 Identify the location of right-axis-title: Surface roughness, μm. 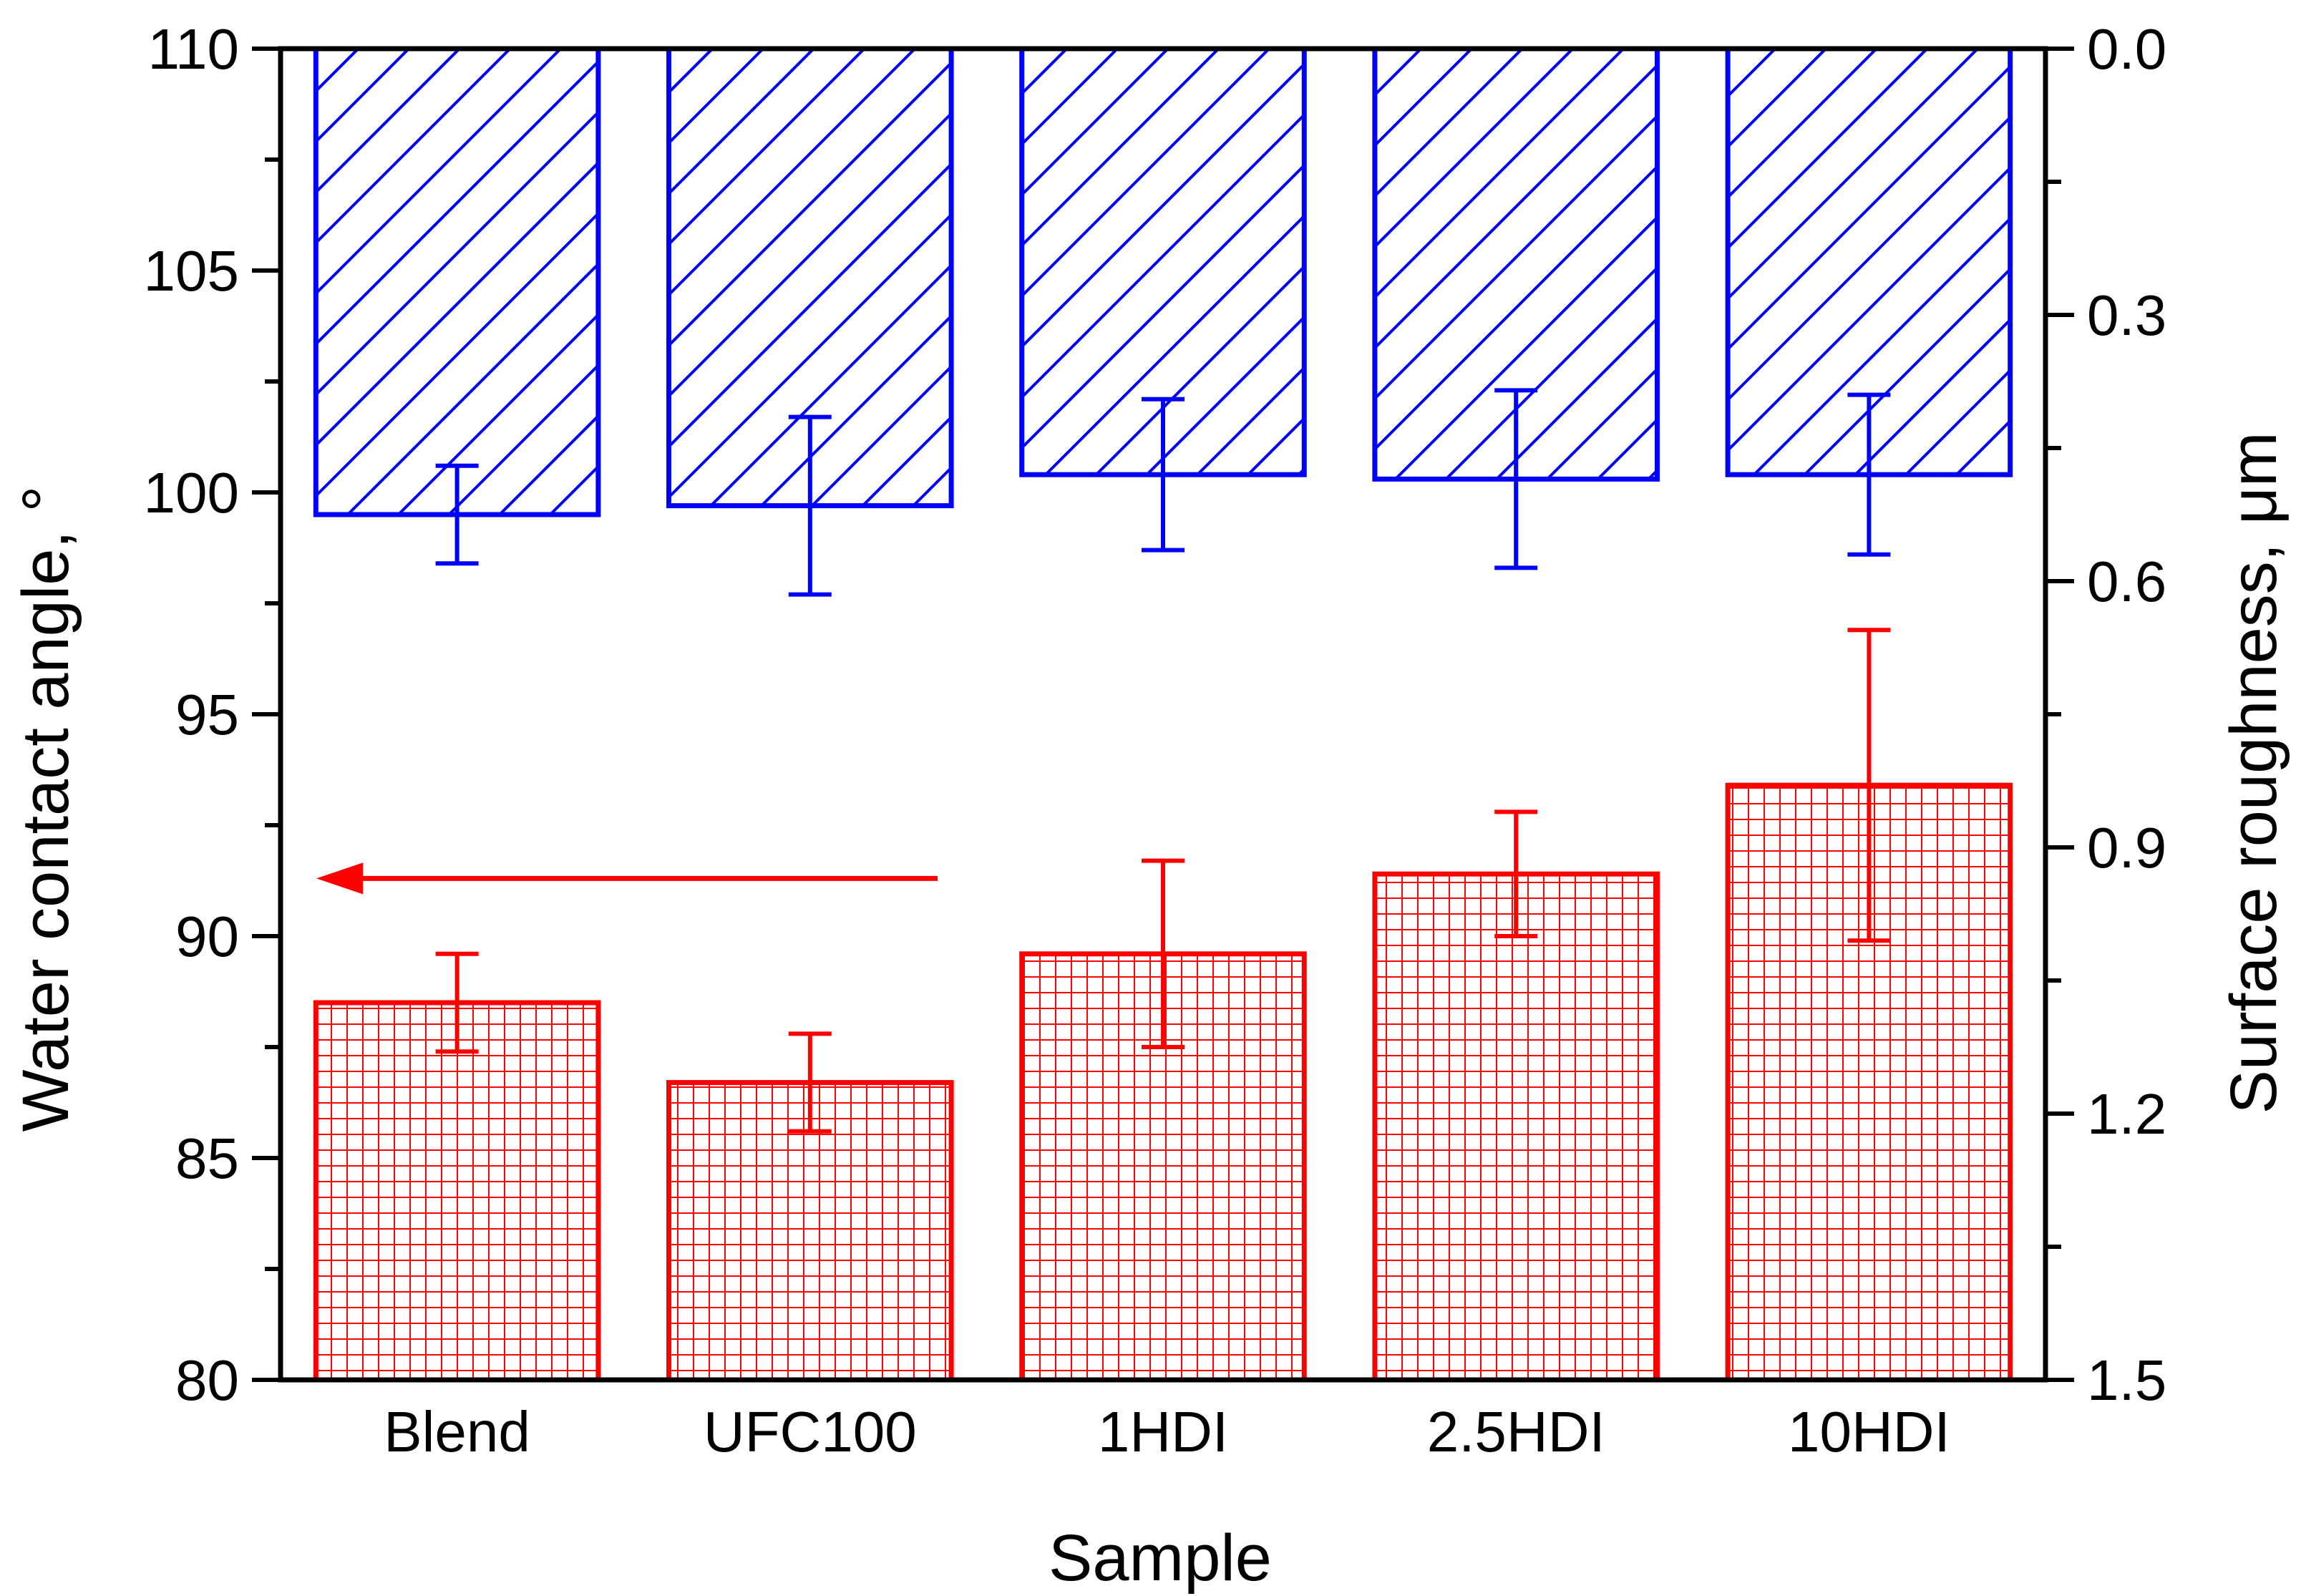
(2253, 773).